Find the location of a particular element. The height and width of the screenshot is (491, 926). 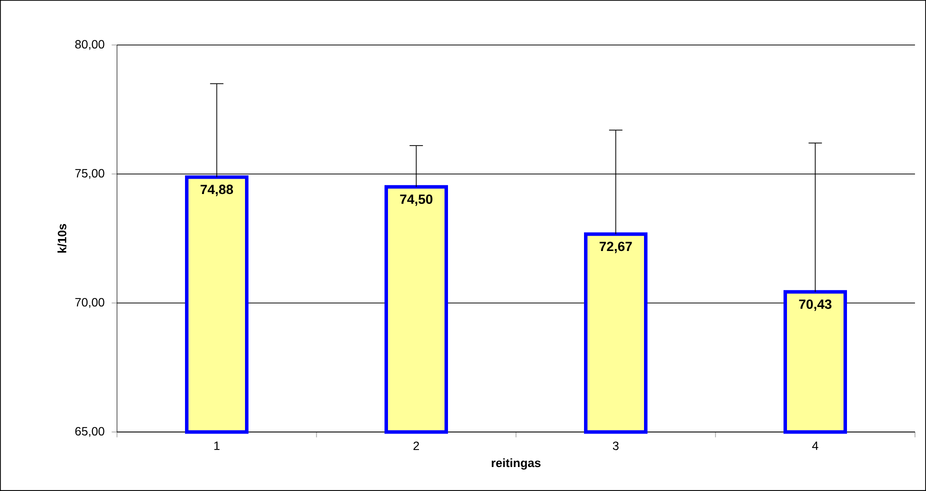

x-axis-title: reitingas is located at coordinates (516, 464).